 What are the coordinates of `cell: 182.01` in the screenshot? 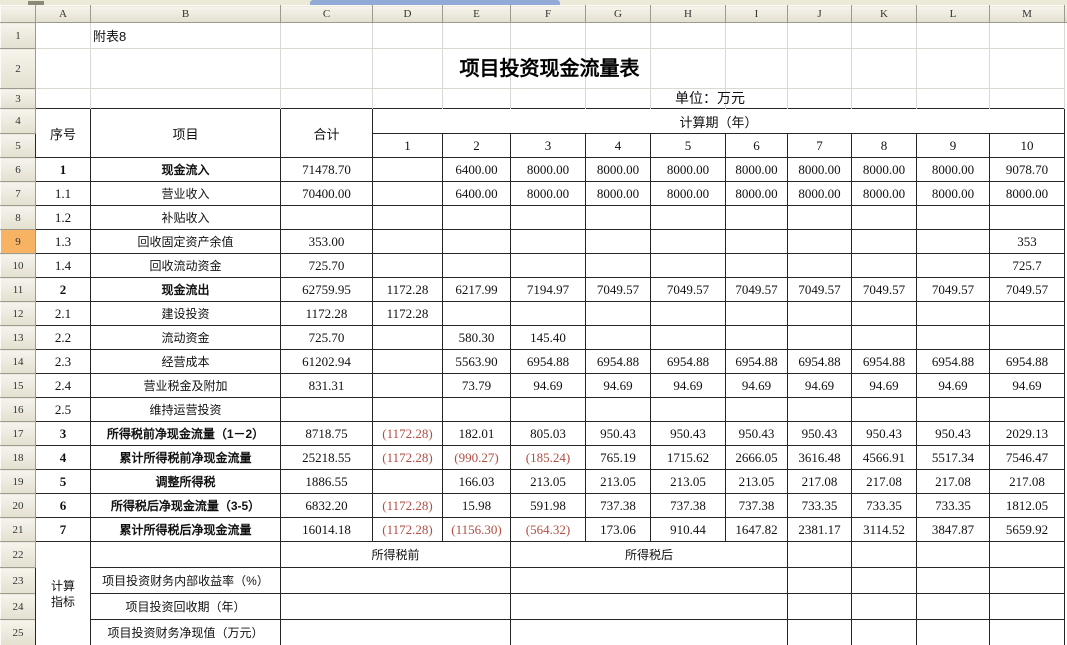 It's located at (476, 433).